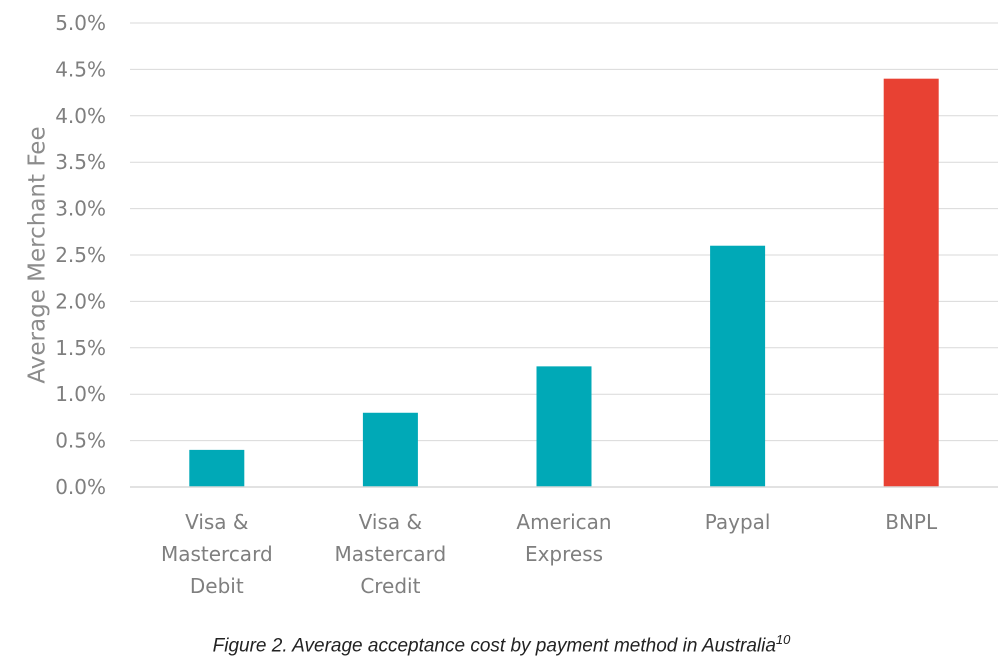  What do you see at coordinates (563, 522) in the screenshot?
I see `x-category-label-line: American` at bounding box center [563, 522].